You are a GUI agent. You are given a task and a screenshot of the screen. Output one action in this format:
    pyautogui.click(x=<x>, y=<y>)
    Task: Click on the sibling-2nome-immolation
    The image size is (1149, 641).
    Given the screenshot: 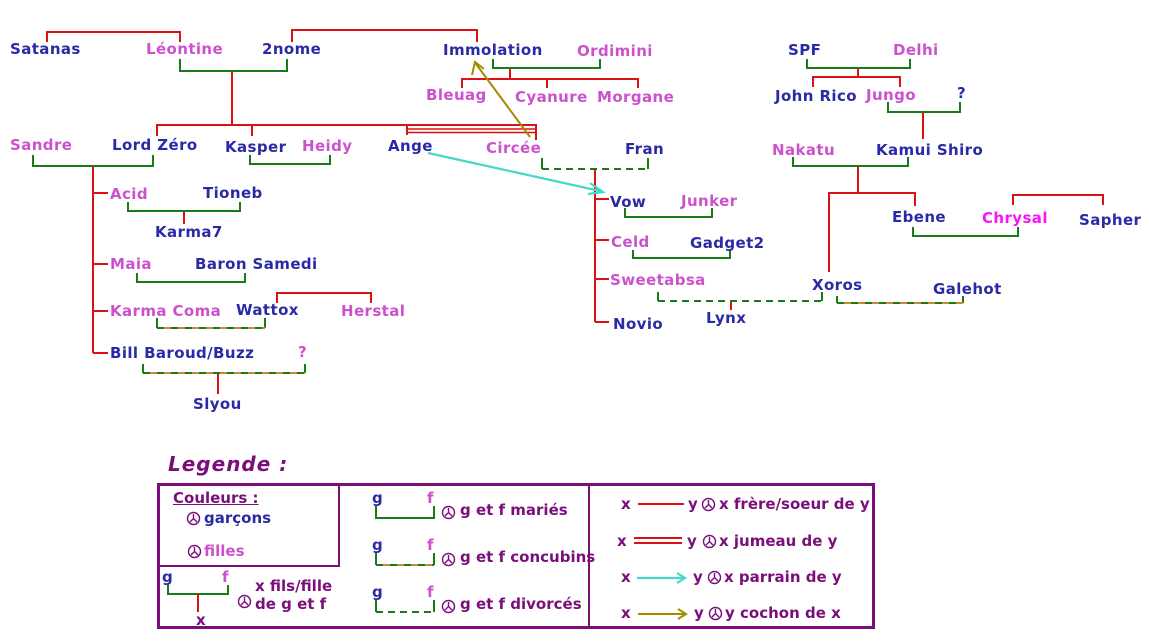 What is the action you would take?
    pyautogui.click(x=384, y=35)
    